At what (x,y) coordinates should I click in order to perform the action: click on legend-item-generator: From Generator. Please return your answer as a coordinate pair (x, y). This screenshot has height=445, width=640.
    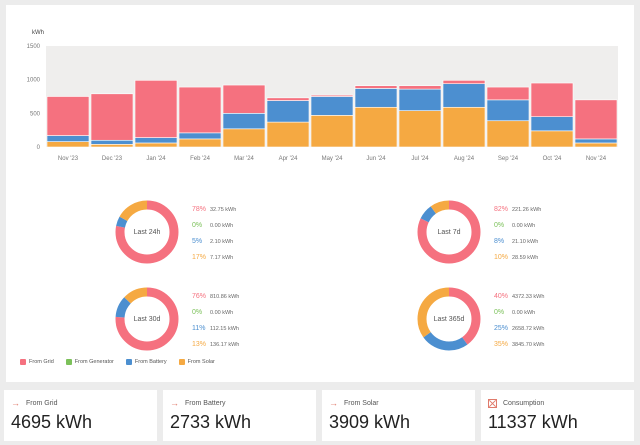
    Looking at the image, I should click on (89, 362).